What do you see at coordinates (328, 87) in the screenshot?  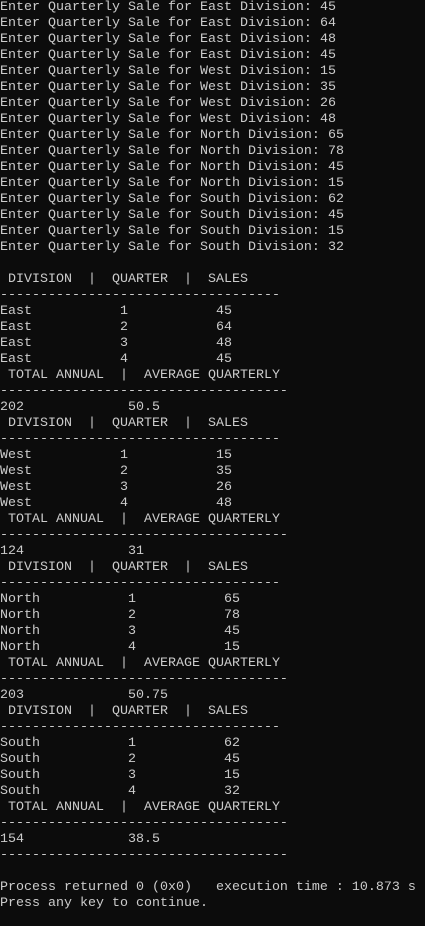 I see `prompt-value: 35` at bounding box center [328, 87].